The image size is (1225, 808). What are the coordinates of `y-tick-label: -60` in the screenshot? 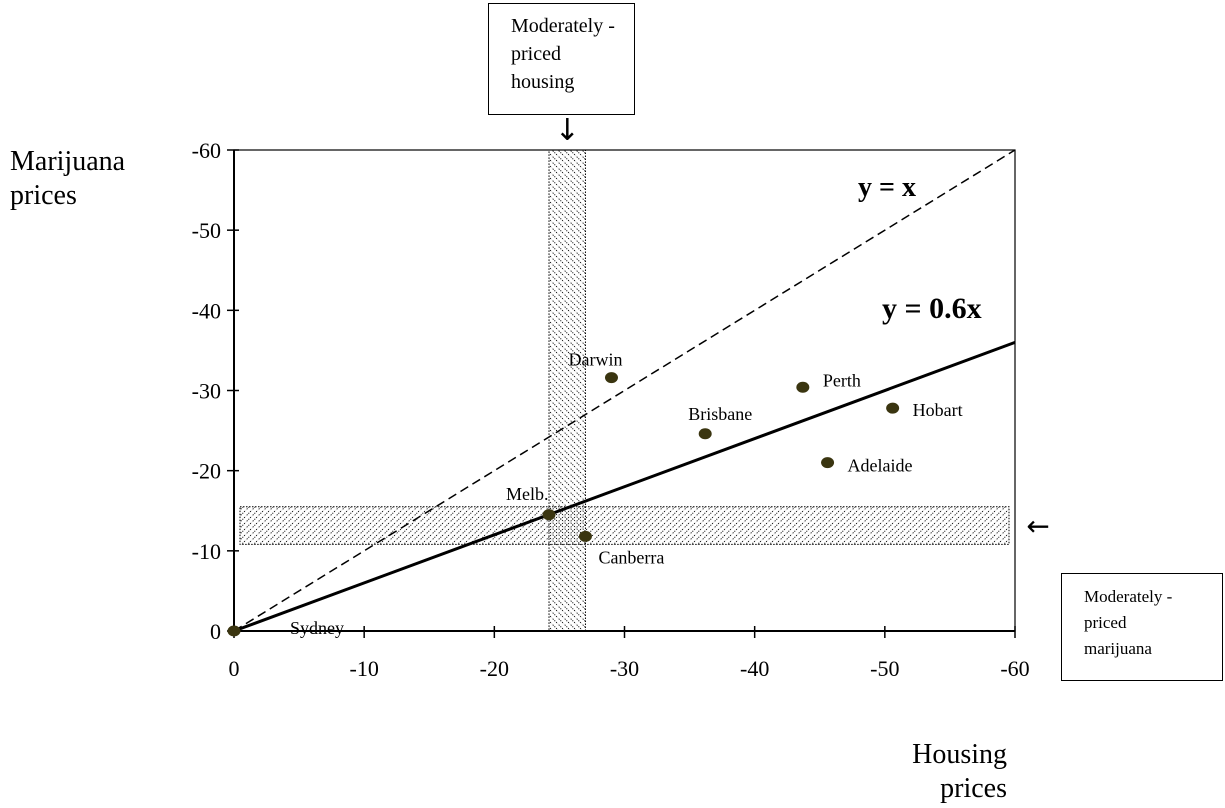 It's located at (206, 150).